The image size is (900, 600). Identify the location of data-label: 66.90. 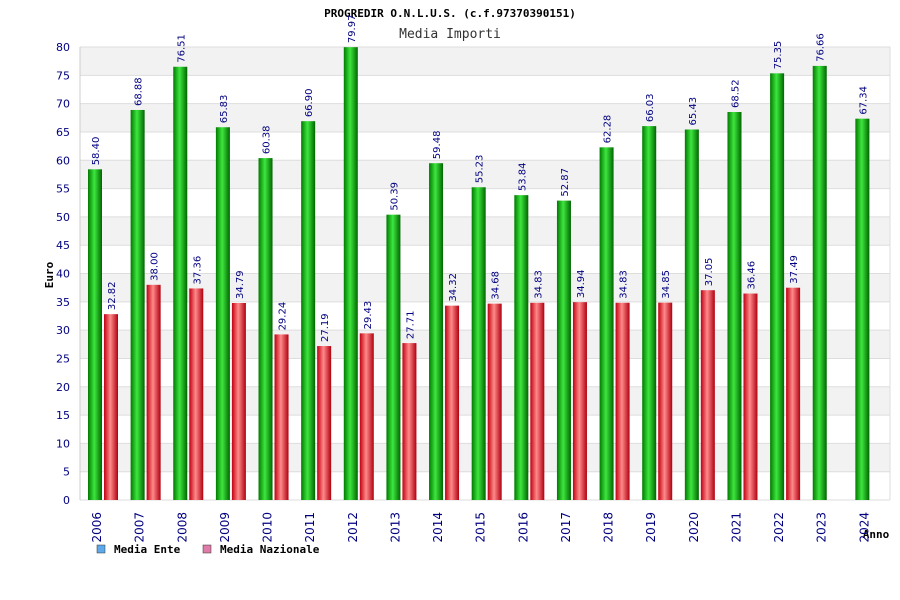
(309, 103).